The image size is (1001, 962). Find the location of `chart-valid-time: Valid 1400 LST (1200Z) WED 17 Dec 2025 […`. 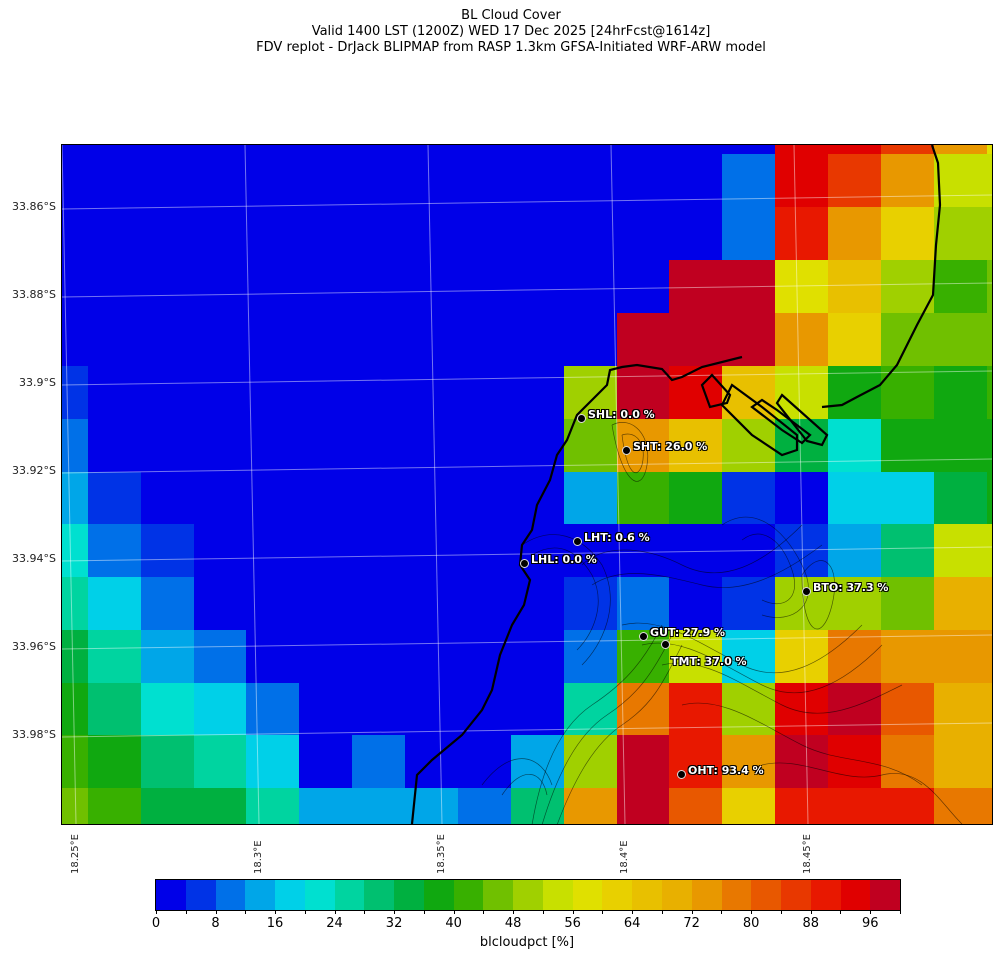

chart-valid-time: Valid 1400 LST (1200Z) WED 17 Dec 2025 [… is located at coordinates (511, 31).